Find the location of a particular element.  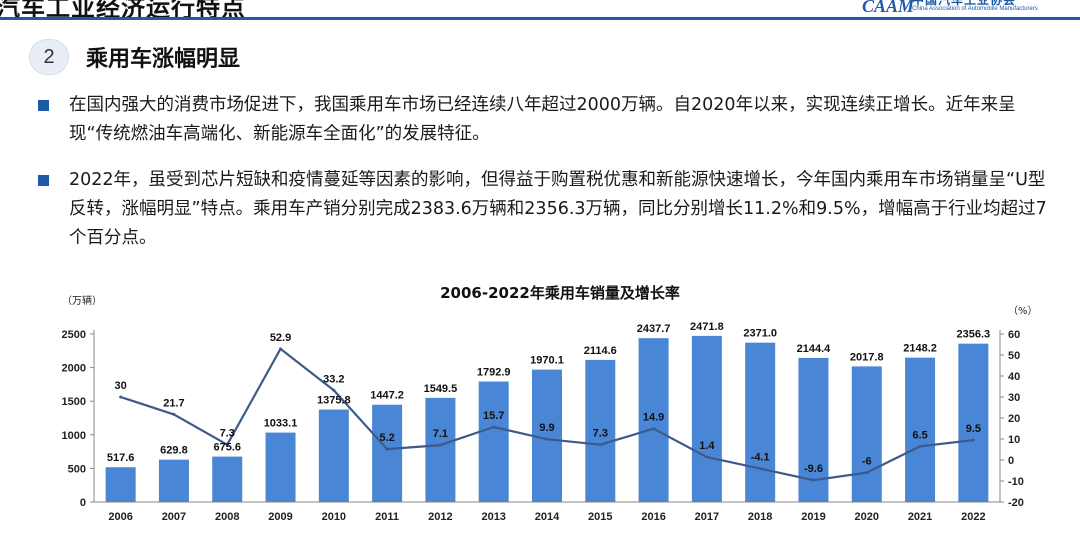

right-tick-label: 50 is located at coordinates (1014, 356).